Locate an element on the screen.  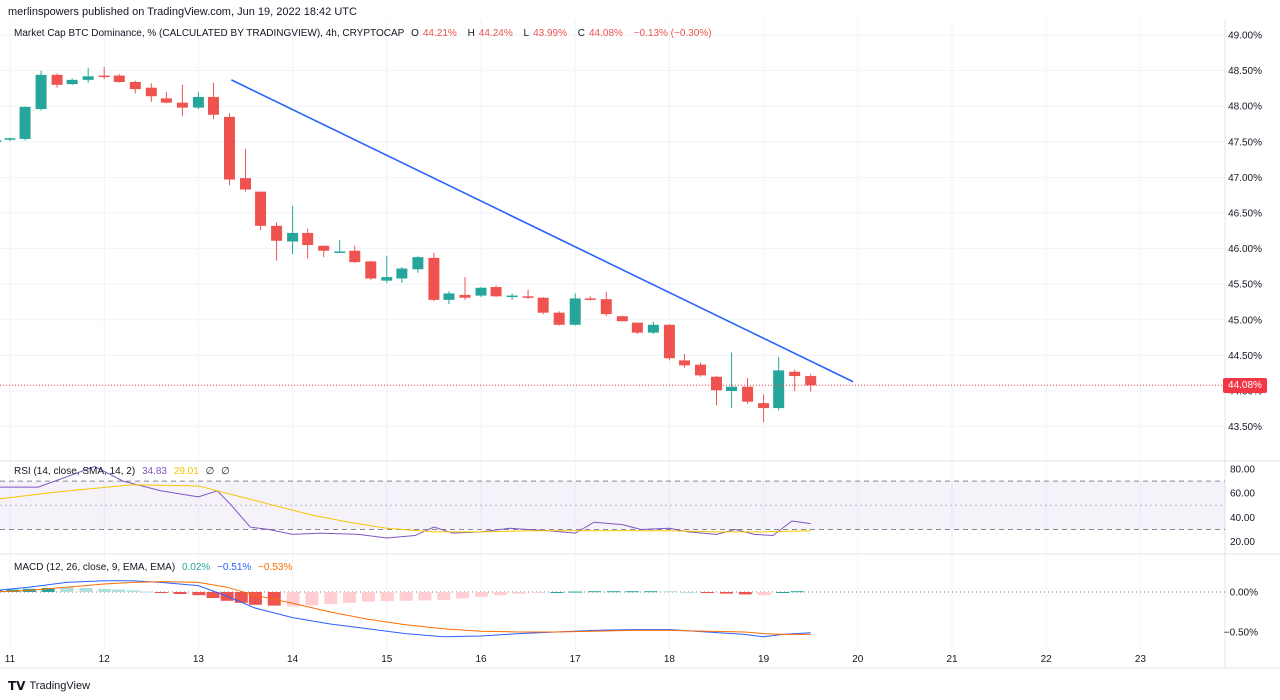
macd-label: MACD (12, 26, close, 9, EMA, EMA) is located at coordinates (95, 567).